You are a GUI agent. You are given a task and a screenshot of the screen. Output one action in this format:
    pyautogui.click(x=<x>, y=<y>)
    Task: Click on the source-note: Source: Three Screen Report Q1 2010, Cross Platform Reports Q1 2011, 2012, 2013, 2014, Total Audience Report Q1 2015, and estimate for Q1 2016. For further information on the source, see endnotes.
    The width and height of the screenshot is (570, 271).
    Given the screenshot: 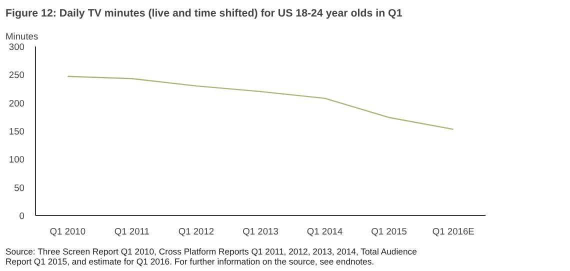 What is the action you would take?
    pyautogui.click(x=212, y=256)
    